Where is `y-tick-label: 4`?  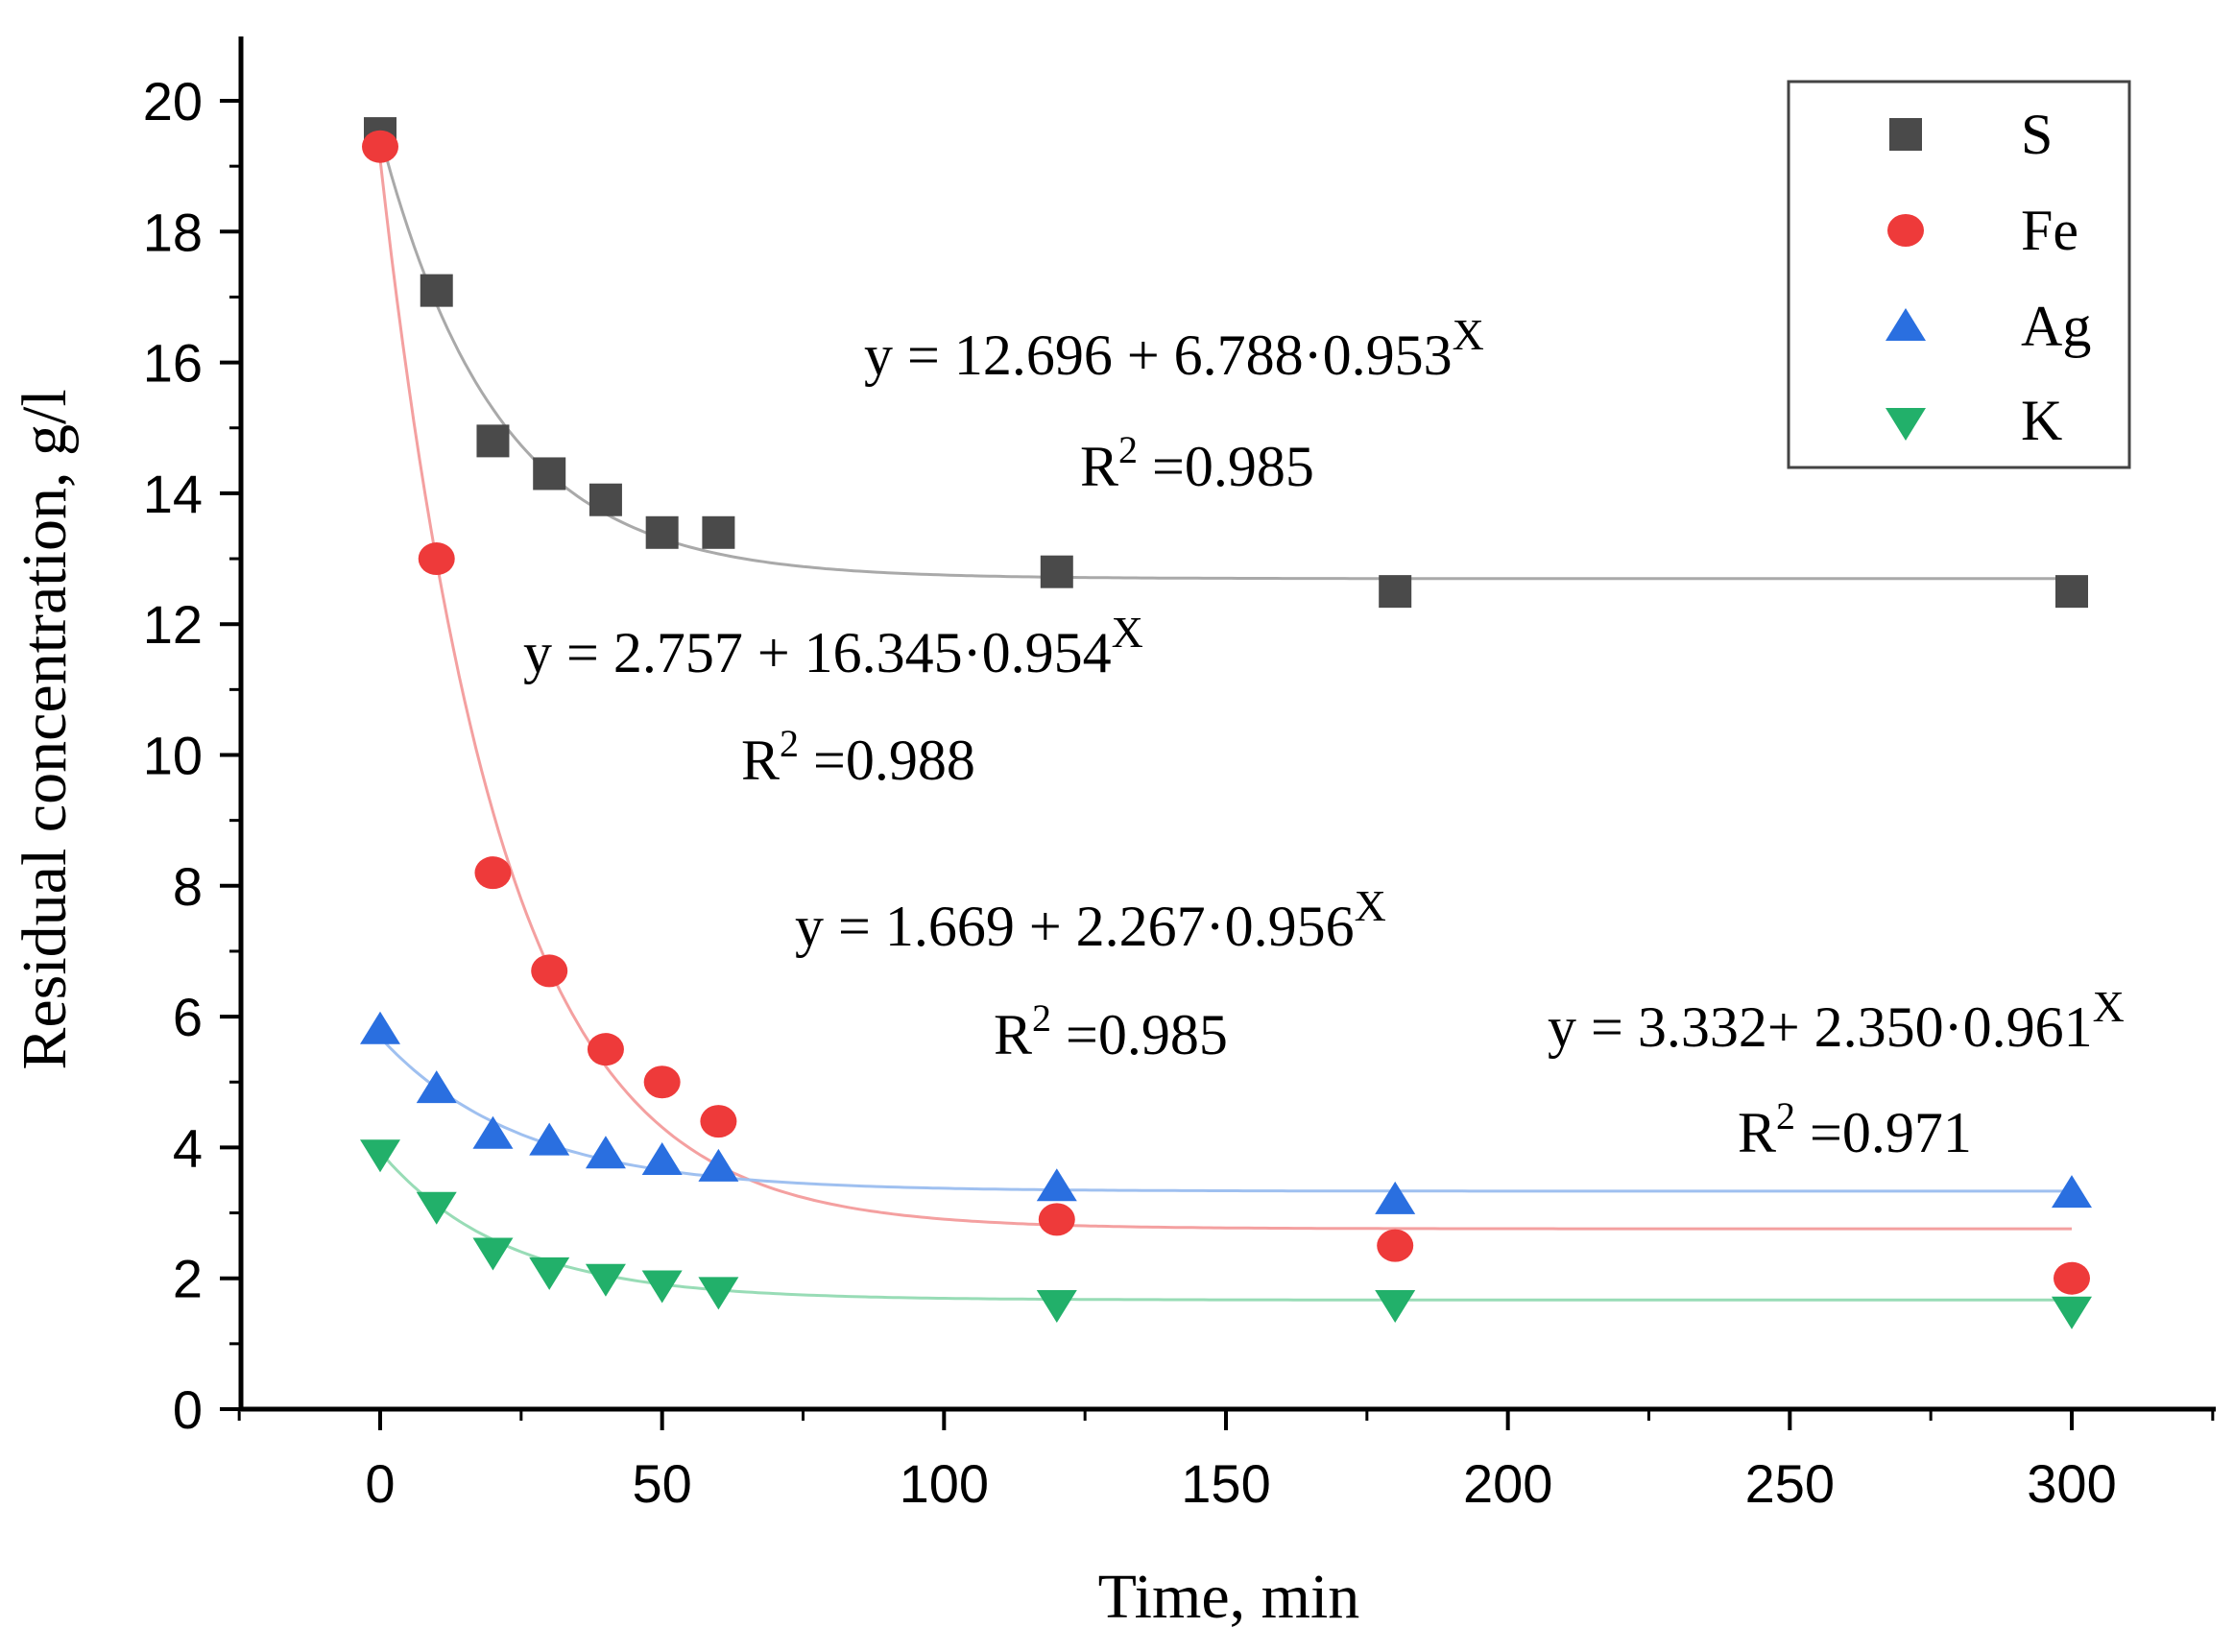 y-tick-label: 4 is located at coordinates (188, 1147).